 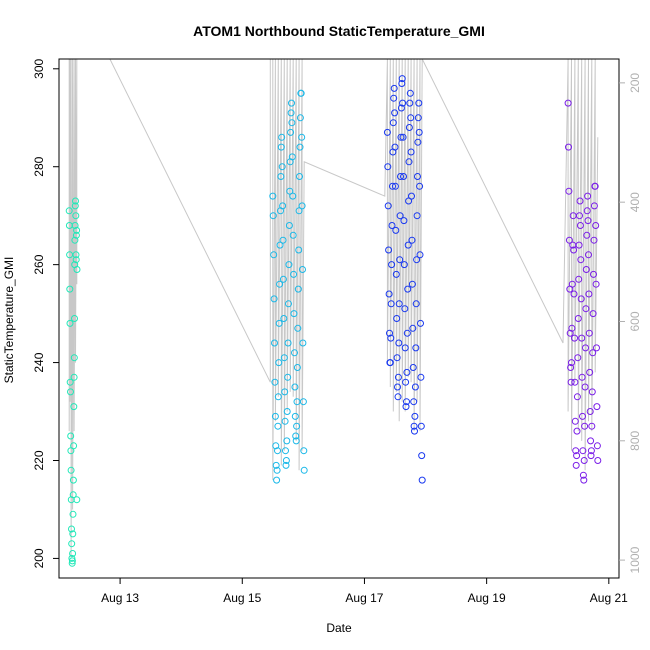 What do you see at coordinates (39, 68) in the screenshot?
I see `y-tick-label: 300` at bounding box center [39, 68].